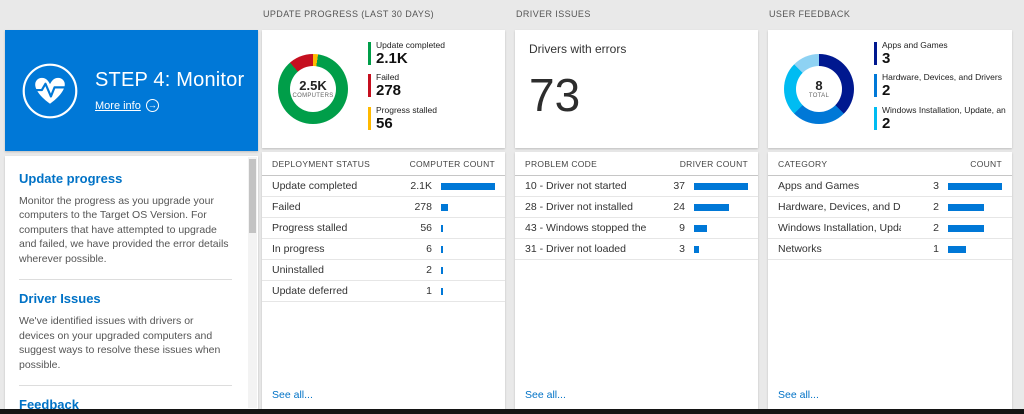 The height and width of the screenshot is (414, 1024). Describe the element at coordinates (50, 91) in the screenshot. I see `heartbeat-icon` at that location.